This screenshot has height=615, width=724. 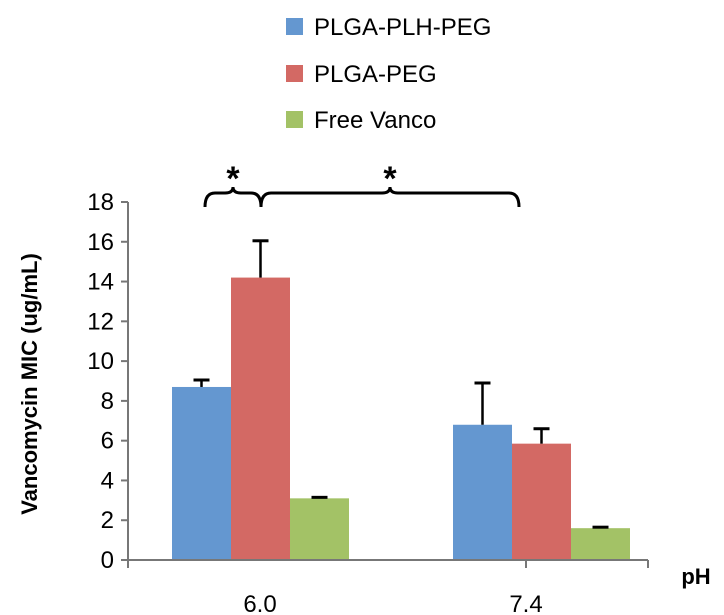 I want to click on y-tick-label: 8, so click(x=107, y=401).